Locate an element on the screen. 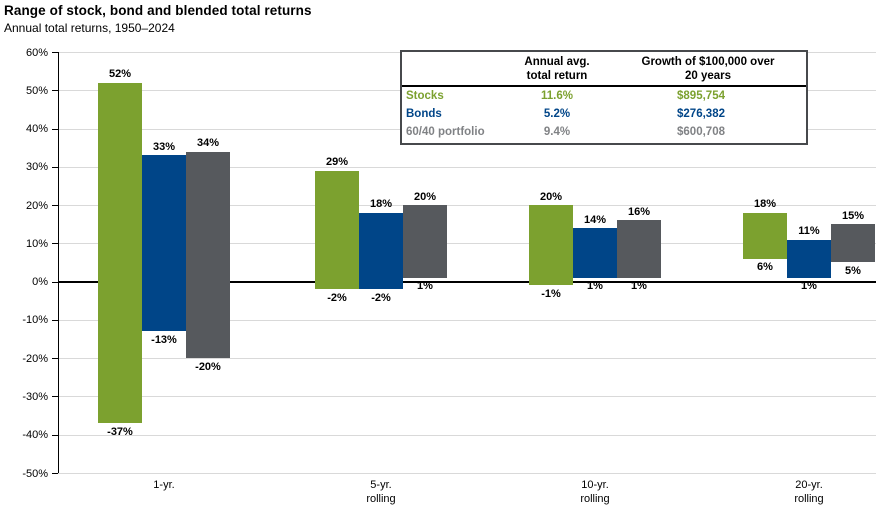  table-row-label: Bonds is located at coordinates (424, 114).